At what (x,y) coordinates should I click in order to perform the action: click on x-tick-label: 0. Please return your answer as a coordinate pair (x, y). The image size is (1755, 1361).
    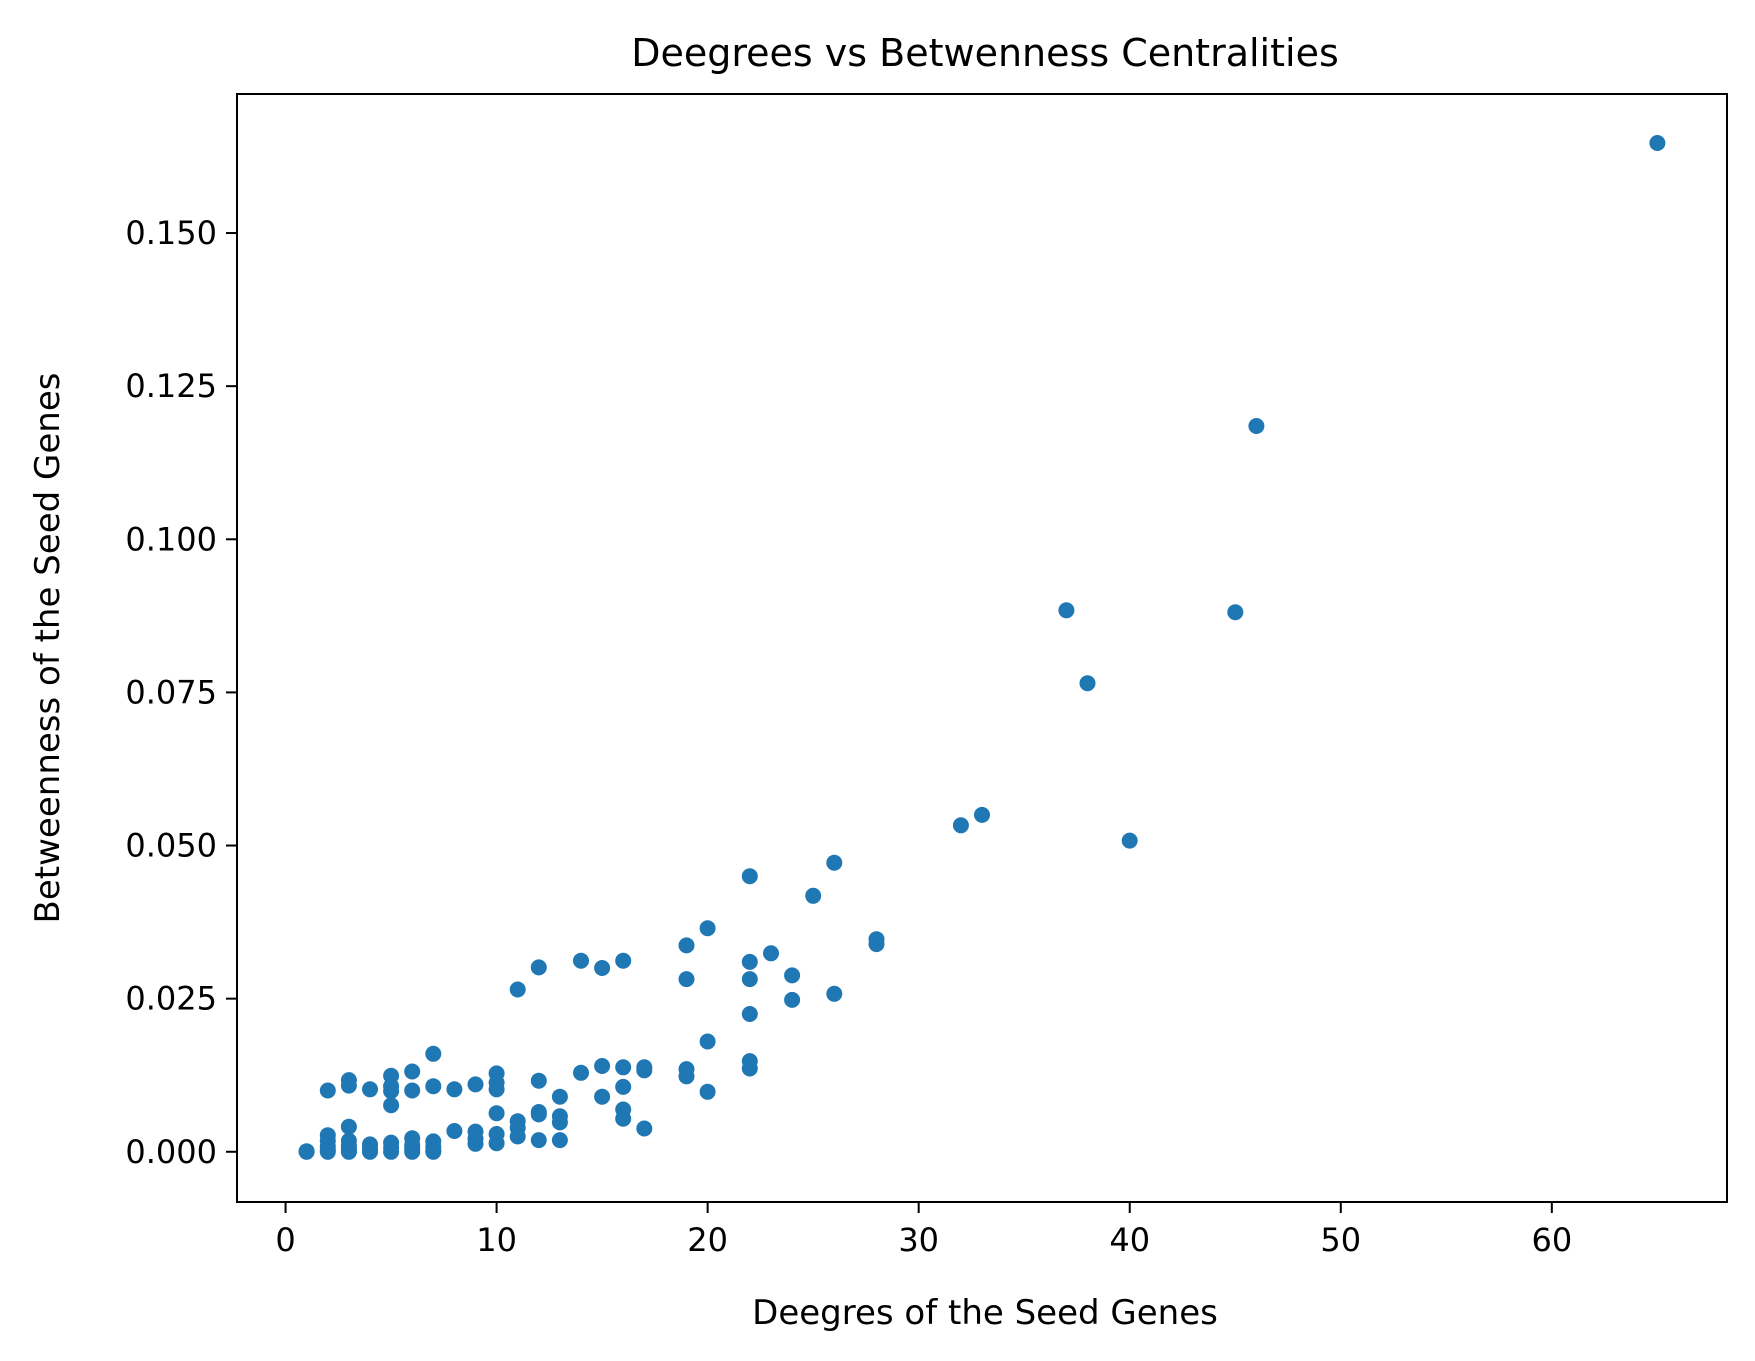
    Looking at the image, I should click on (285, 1240).